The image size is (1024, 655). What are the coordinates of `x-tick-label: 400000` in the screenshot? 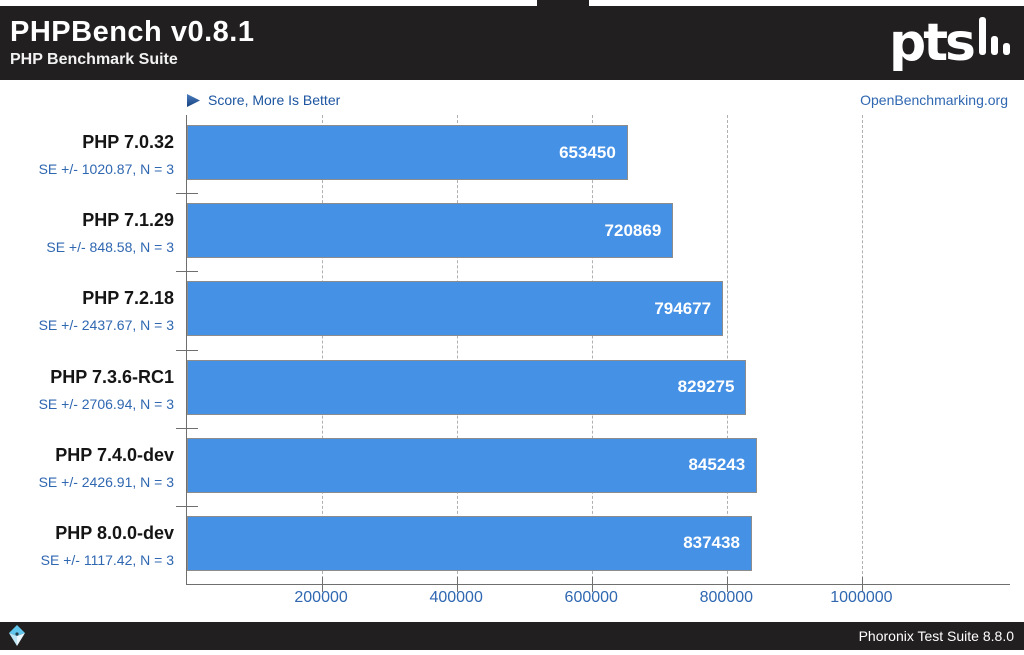 It's located at (456, 597).